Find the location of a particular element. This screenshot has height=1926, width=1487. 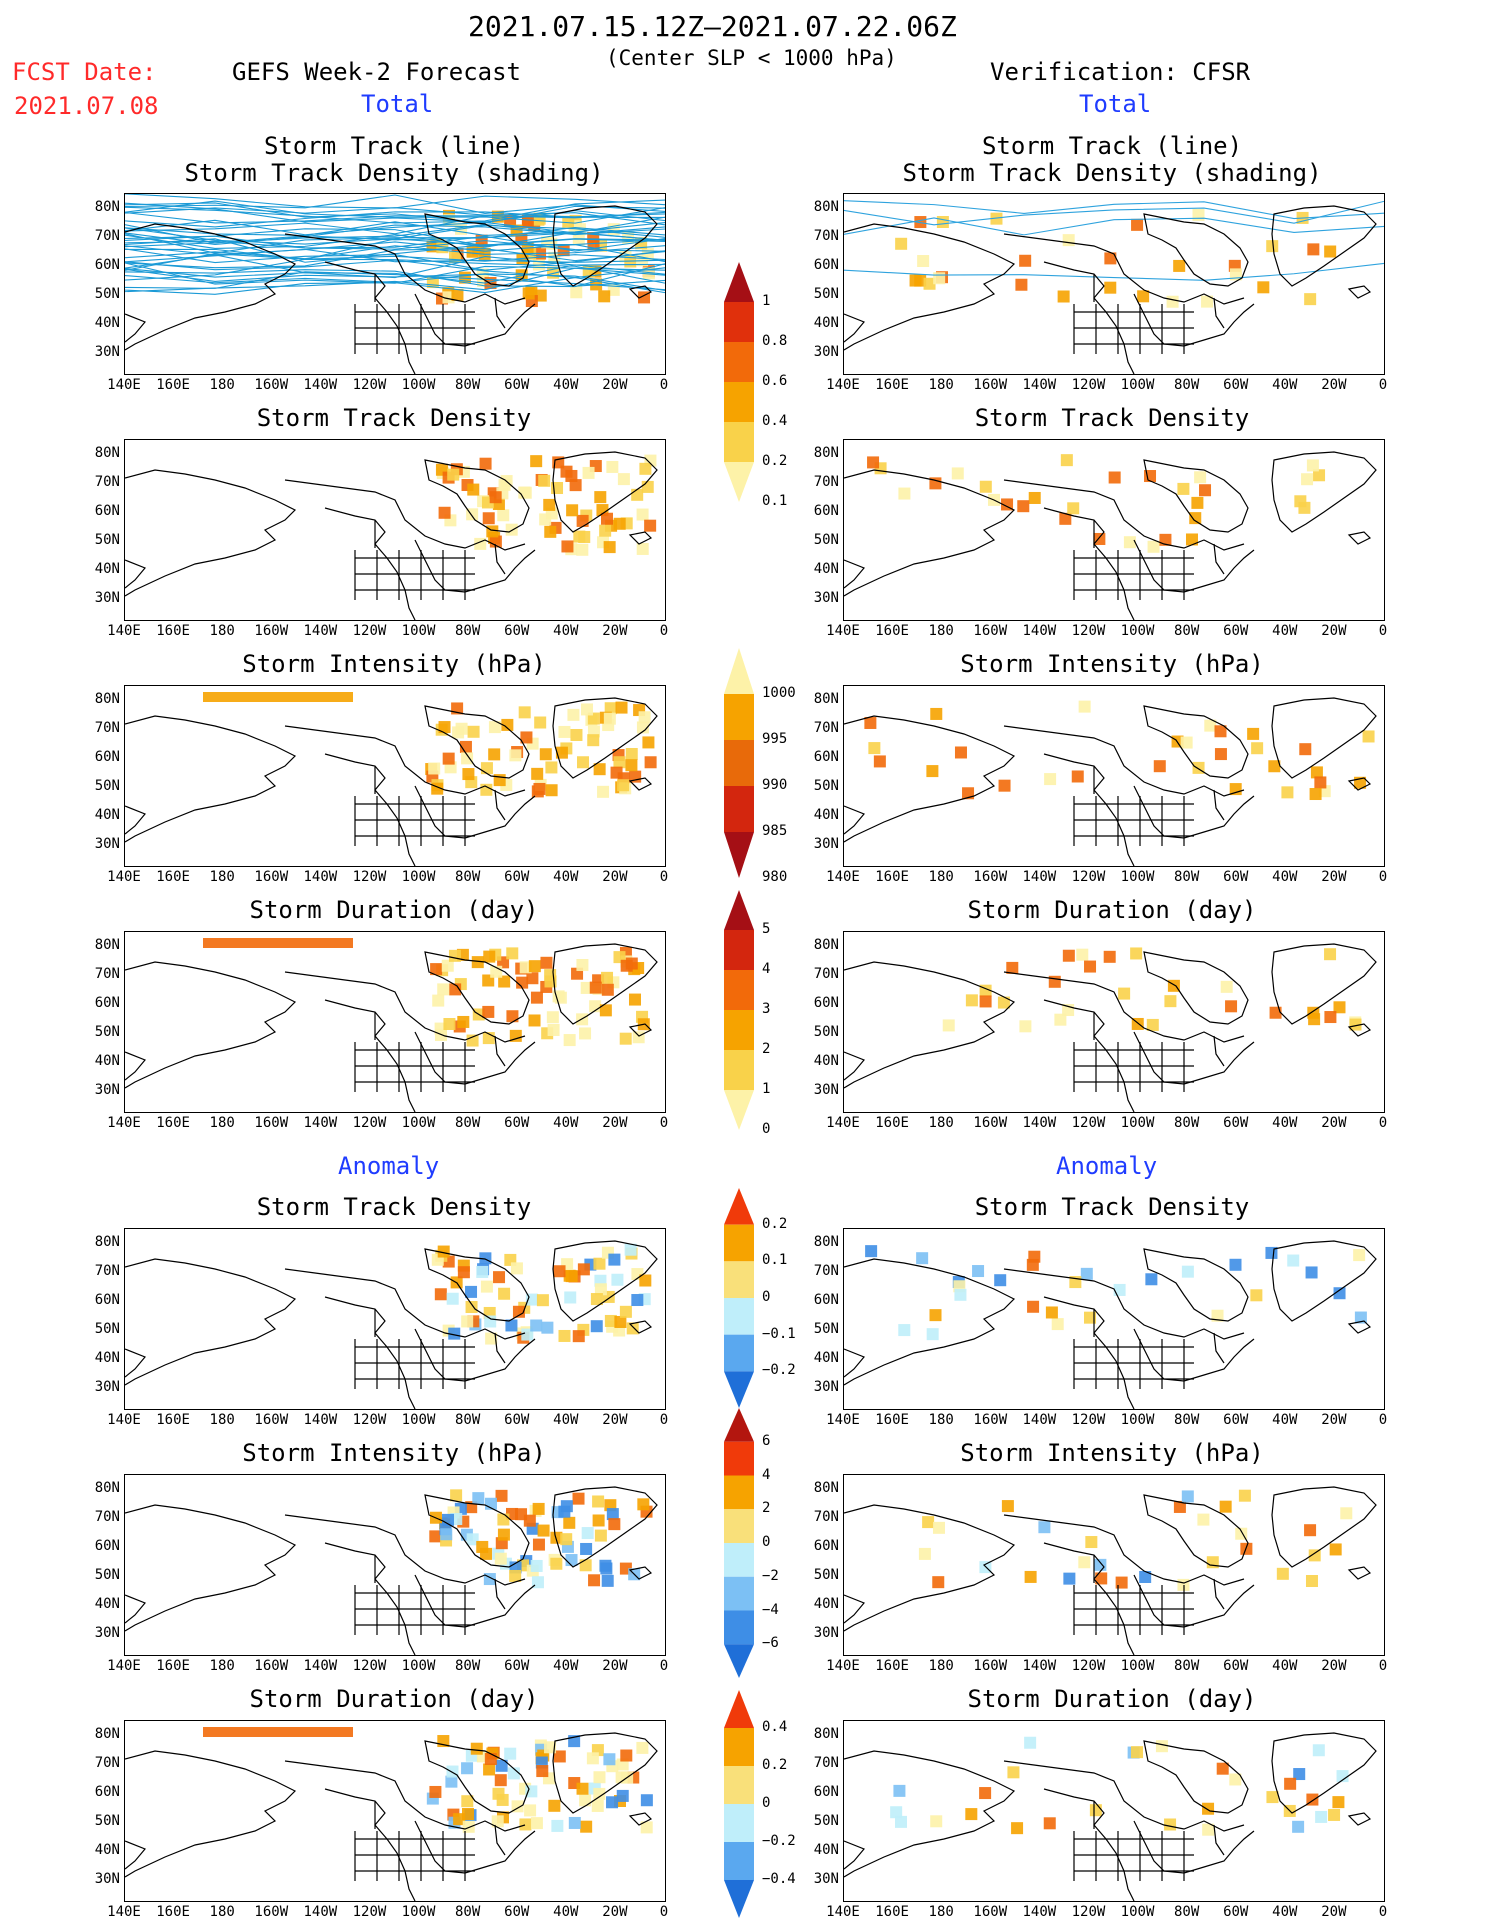

colorbar-label: −4 is located at coordinates (770, 1609).